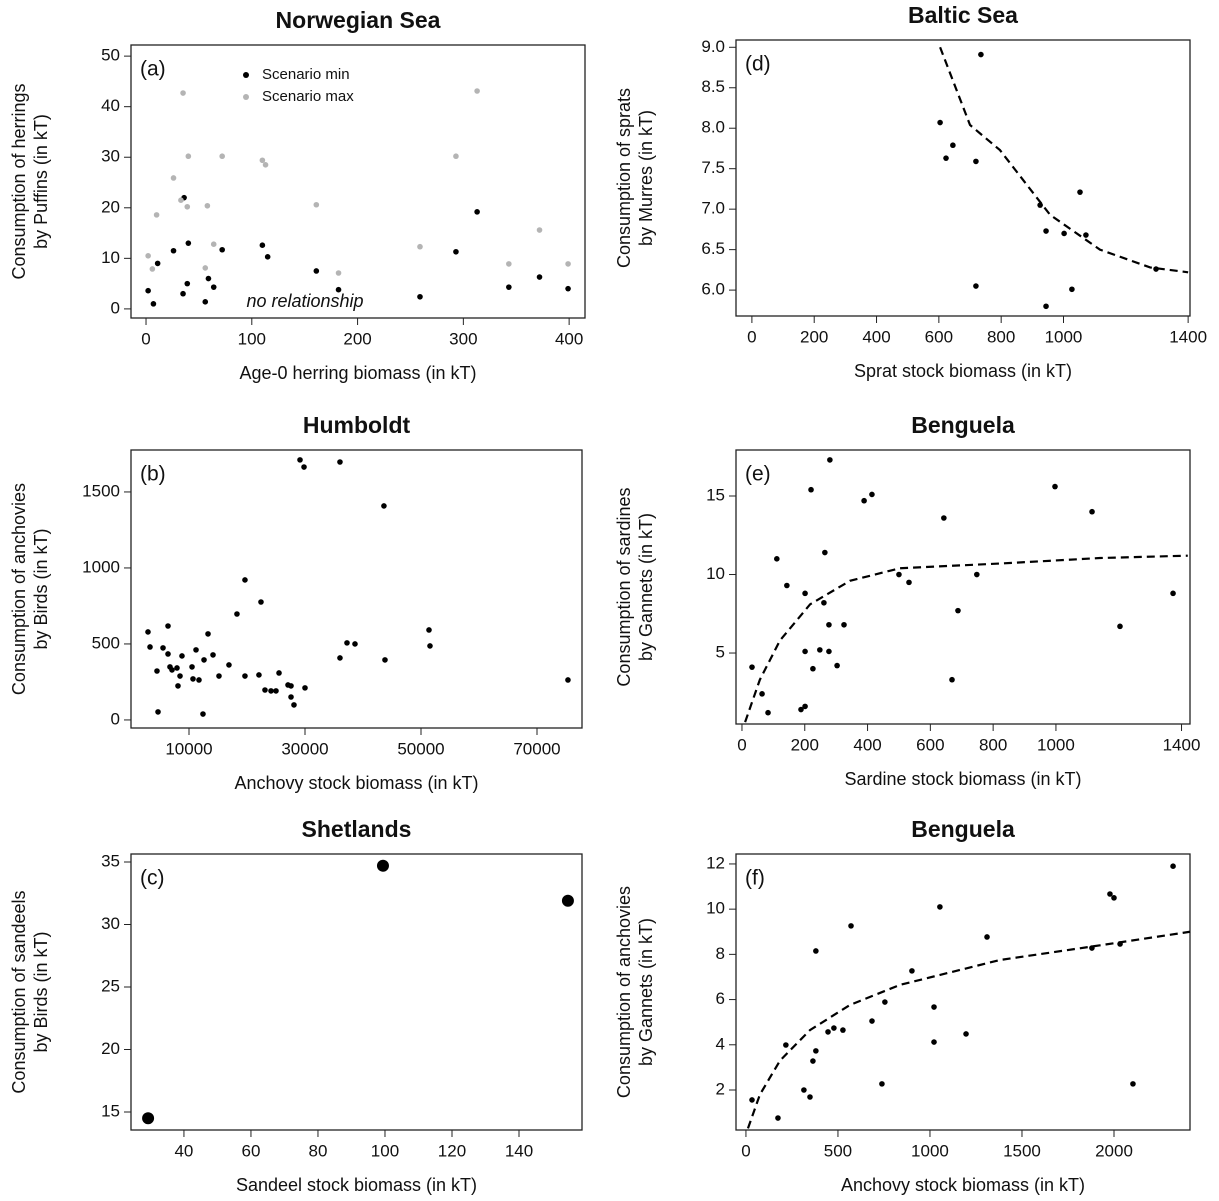  What do you see at coordinates (720, 652) in the screenshot?
I see `y-tick-label: 5` at bounding box center [720, 652].